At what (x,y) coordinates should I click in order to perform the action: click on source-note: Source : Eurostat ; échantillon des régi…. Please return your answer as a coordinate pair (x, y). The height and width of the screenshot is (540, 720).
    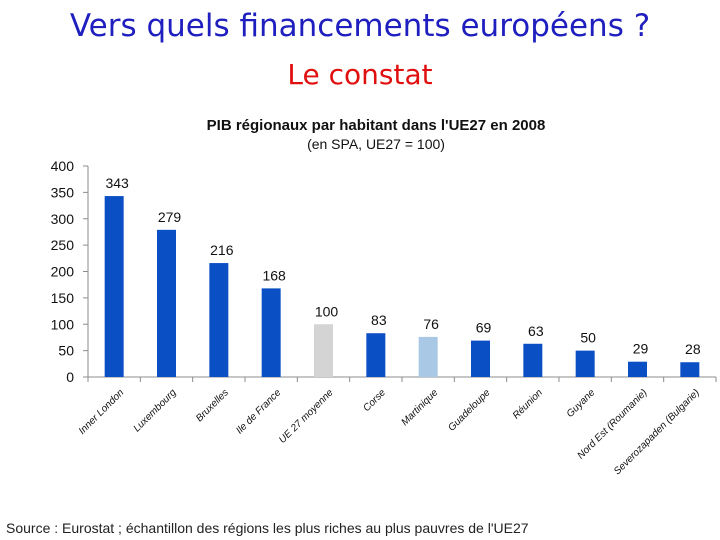
    Looking at the image, I should click on (267, 528).